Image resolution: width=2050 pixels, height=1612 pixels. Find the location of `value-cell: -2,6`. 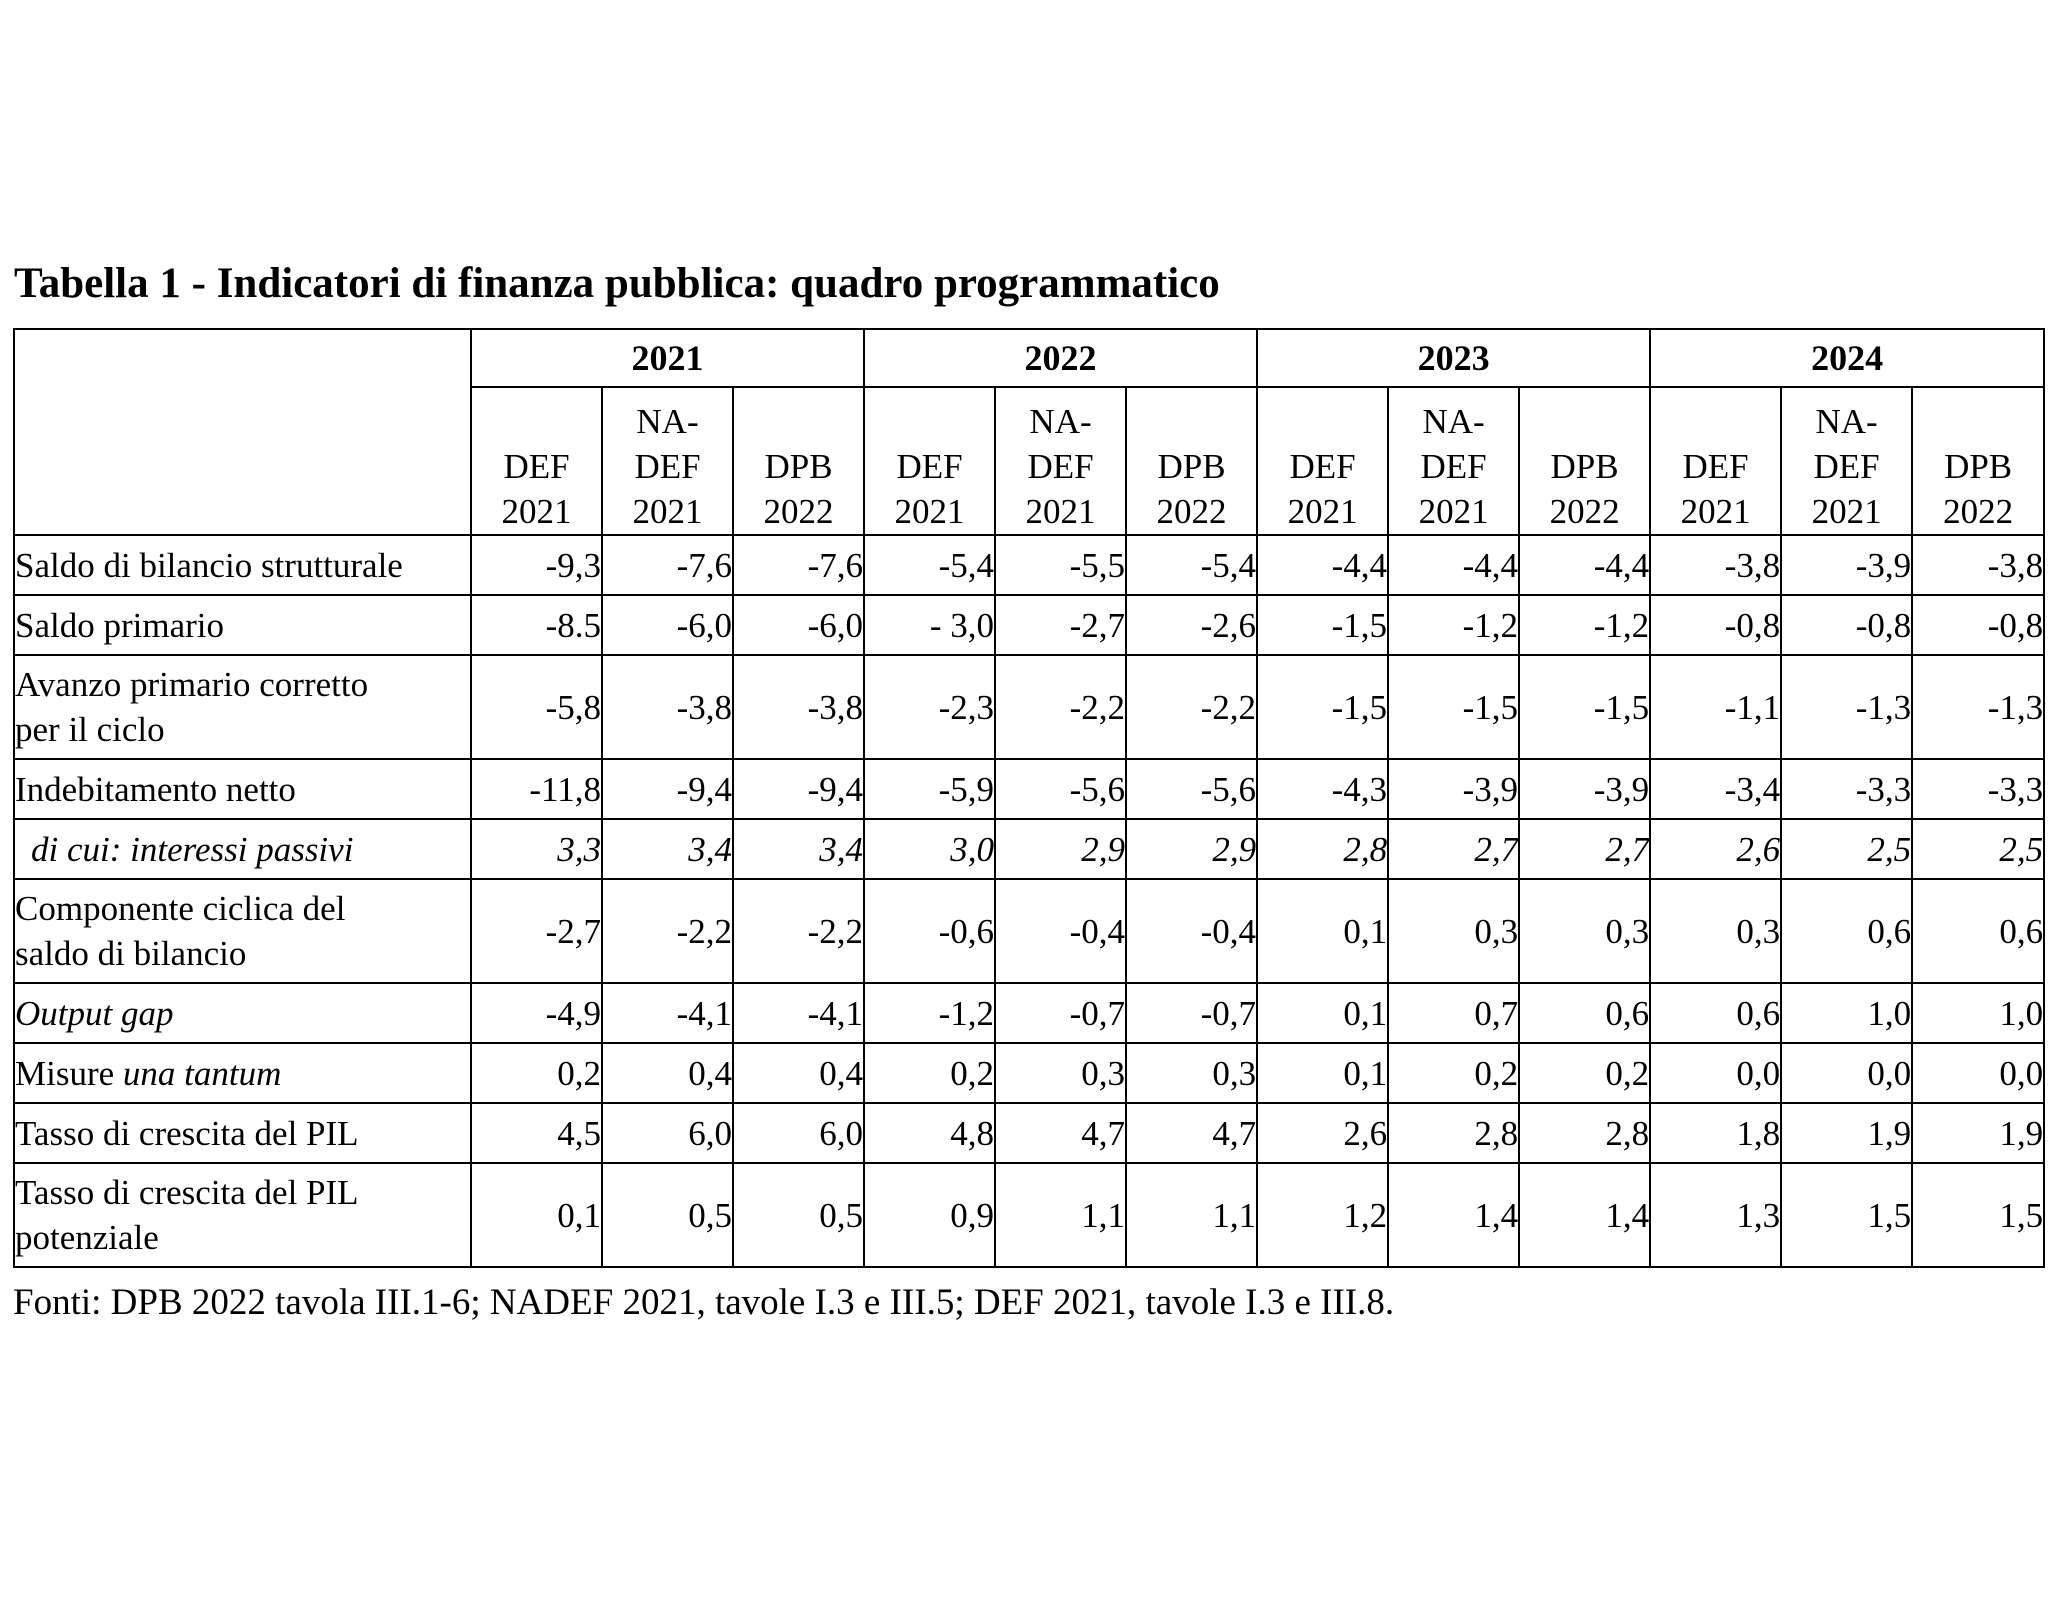

value-cell: -2,6 is located at coordinates (1192, 625).